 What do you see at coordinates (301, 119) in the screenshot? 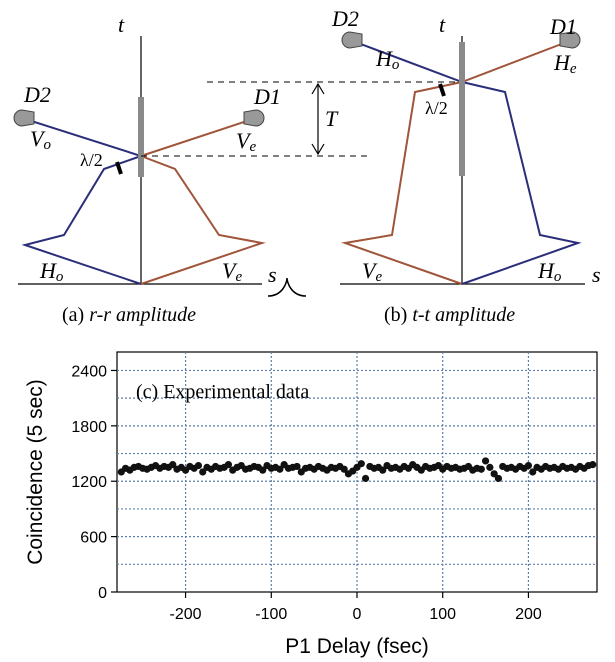
I see `delay-indicator: T` at bounding box center [301, 119].